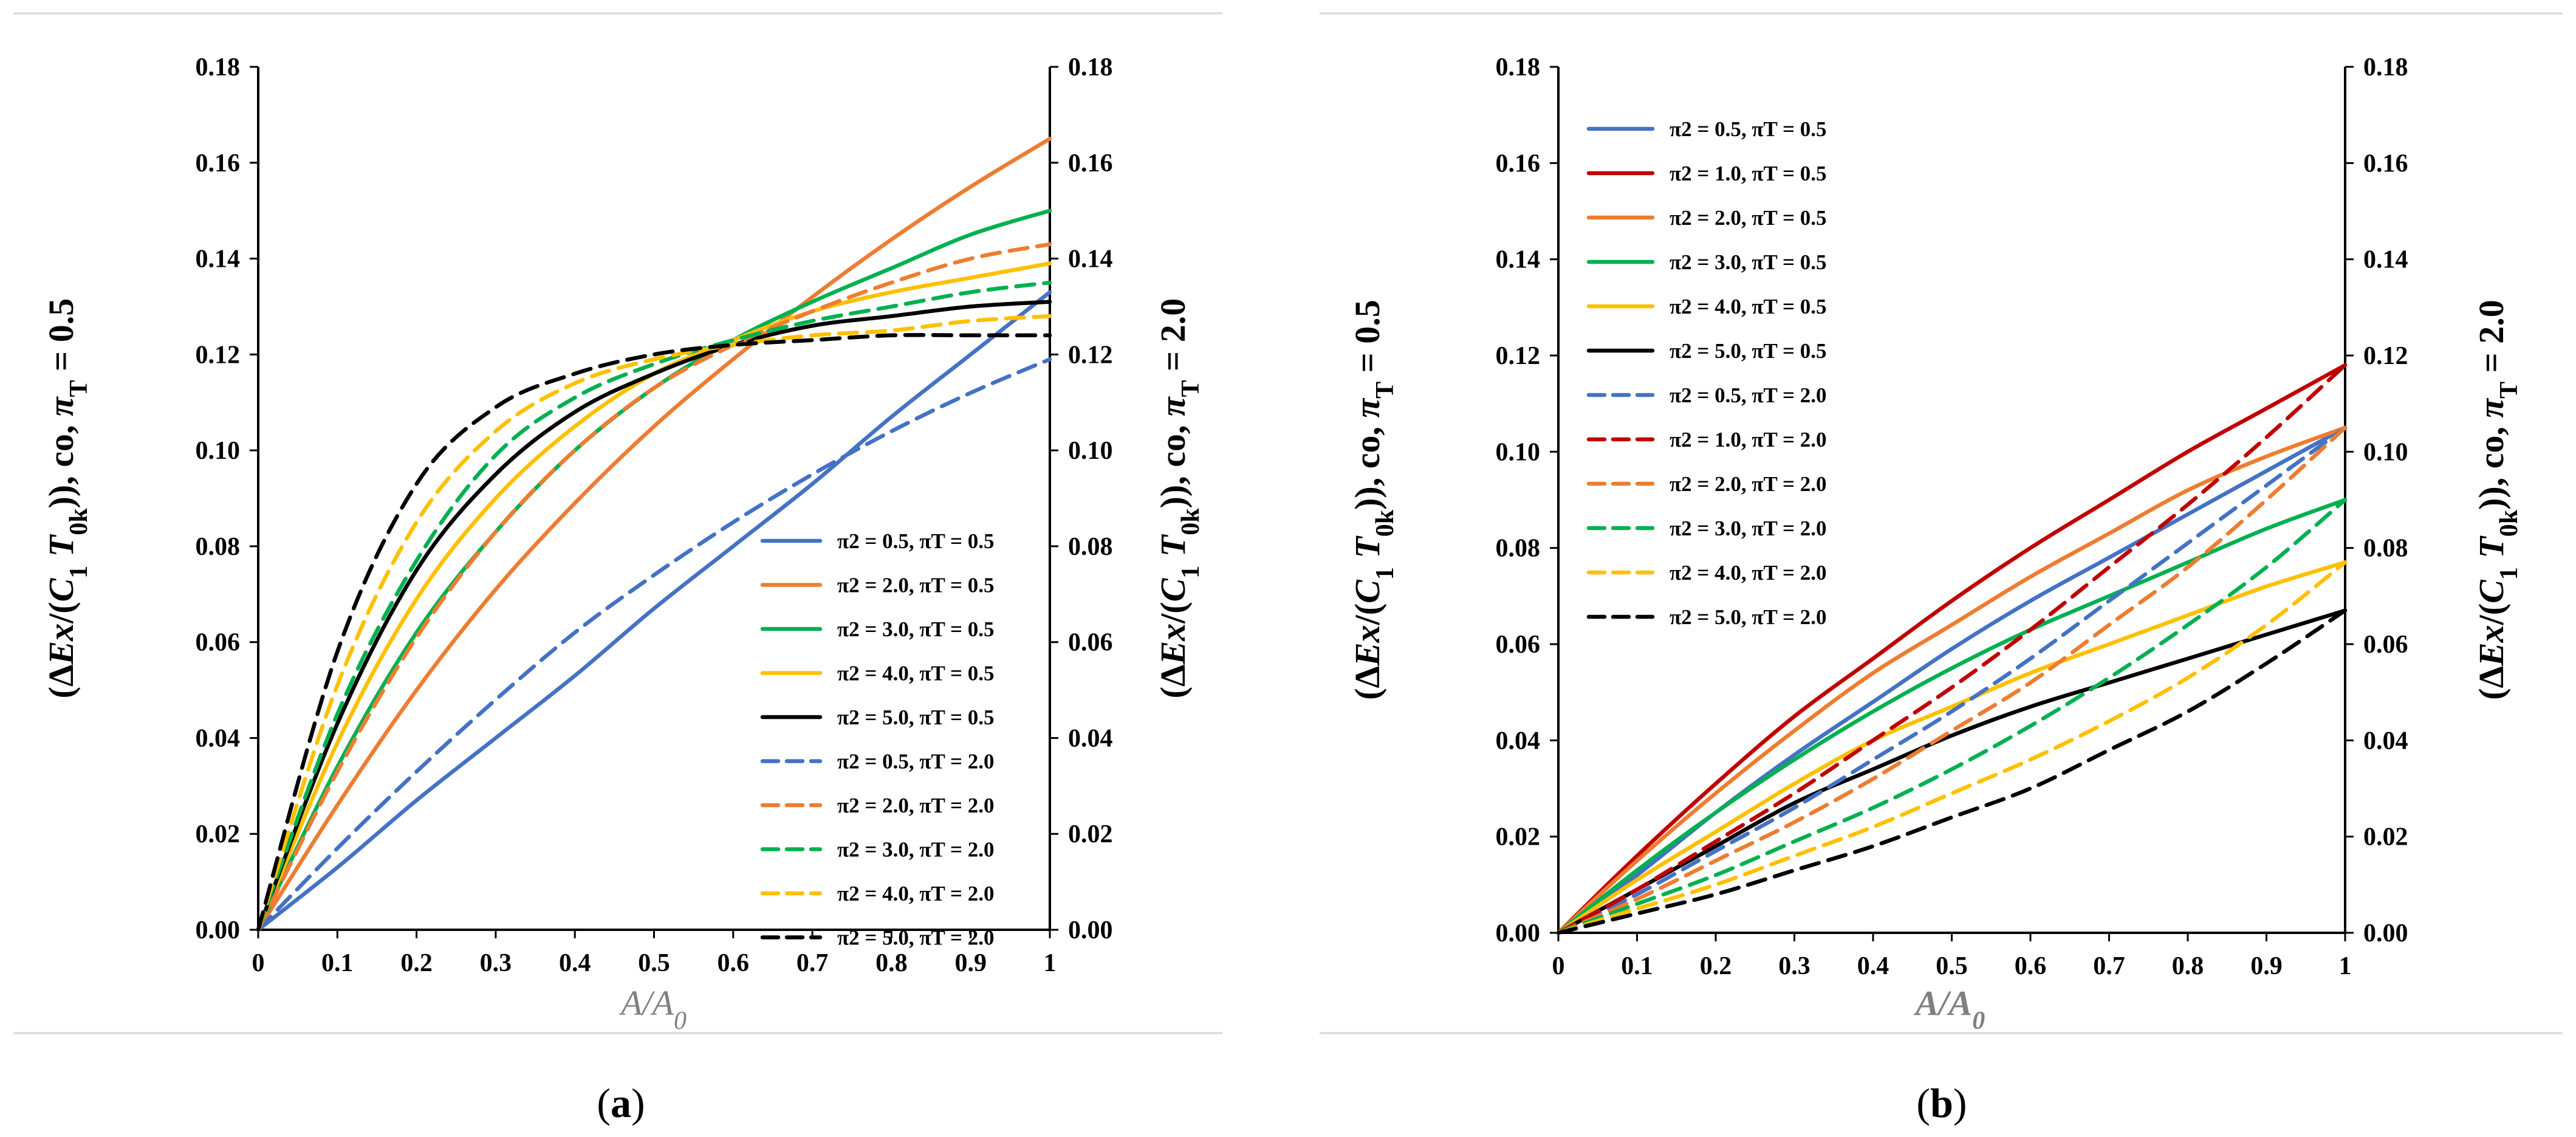  Describe the element at coordinates (2385, 163) in the screenshot. I see `panel-b-y-right-tick-label: 0.16` at that location.